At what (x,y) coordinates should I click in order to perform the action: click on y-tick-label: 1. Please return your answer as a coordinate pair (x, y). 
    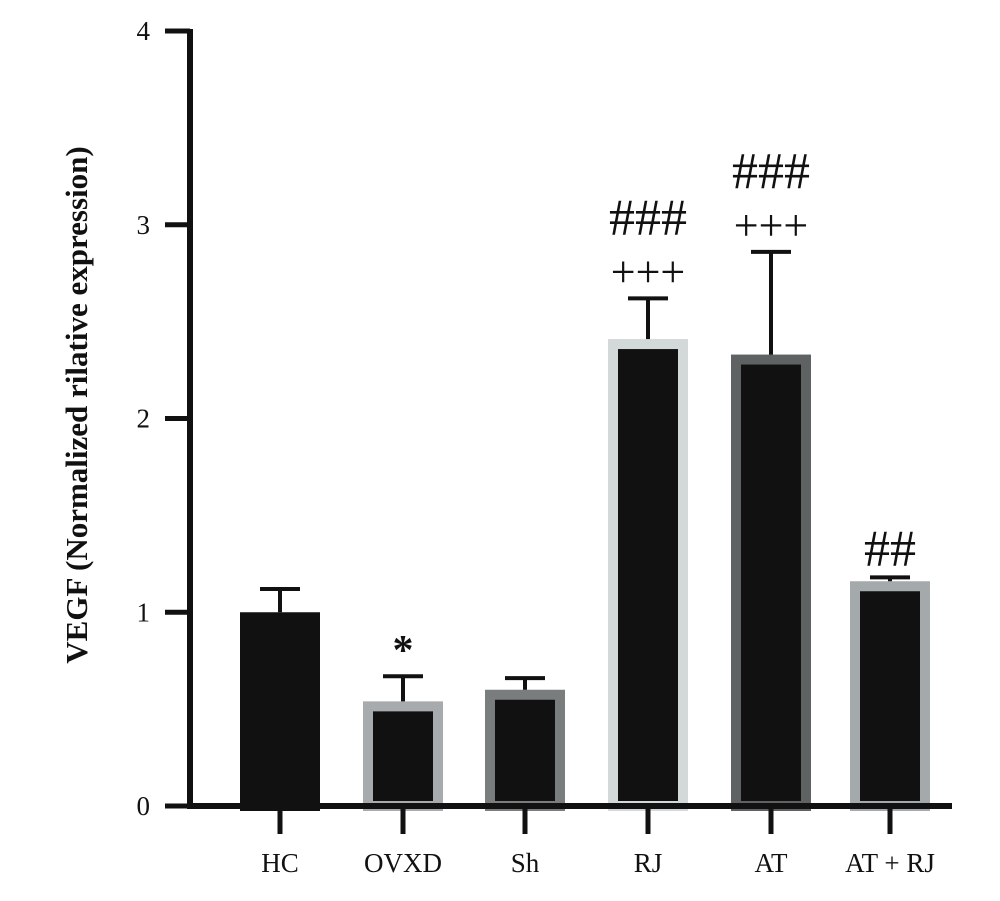
    Looking at the image, I should click on (144, 612).